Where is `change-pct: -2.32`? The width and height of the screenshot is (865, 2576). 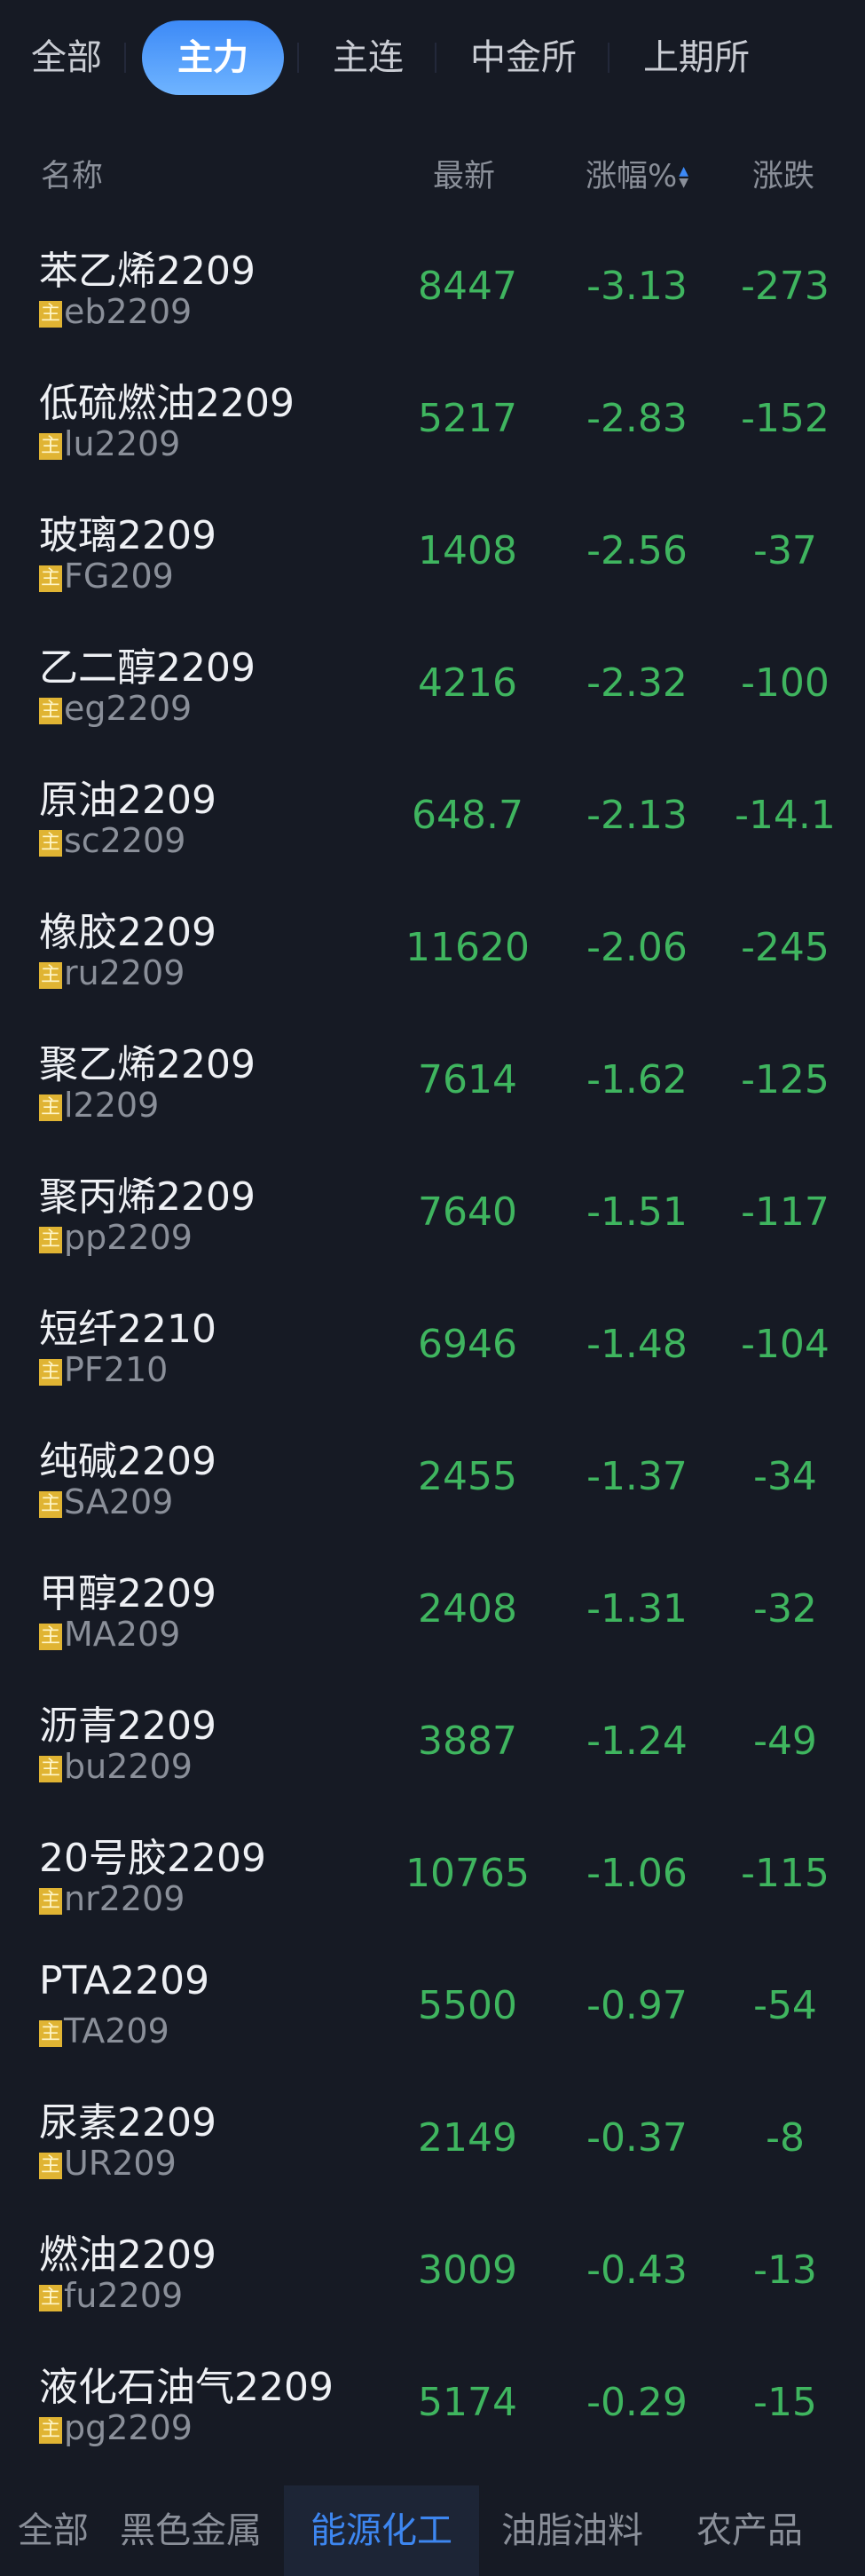
change-pct: -2.32 is located at coordinates (637, 683).